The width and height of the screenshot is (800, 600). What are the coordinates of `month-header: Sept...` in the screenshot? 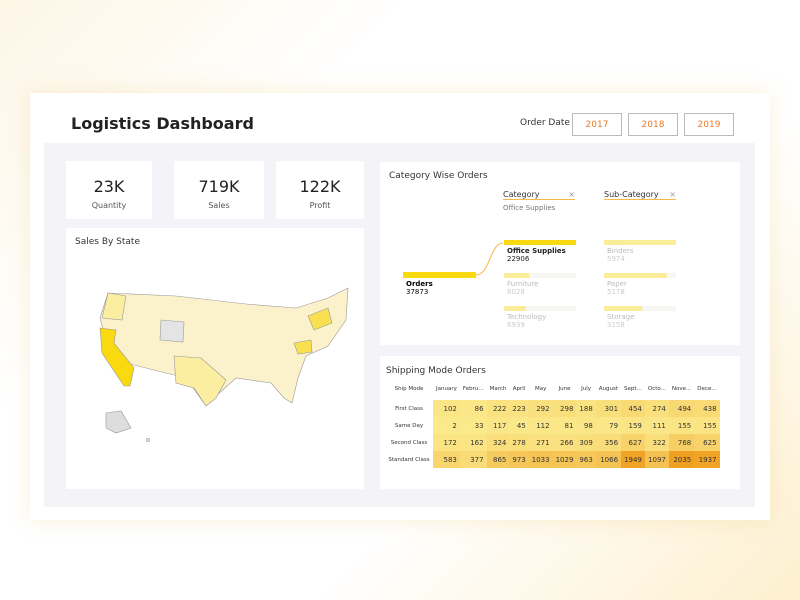 It's located at (633, 389).